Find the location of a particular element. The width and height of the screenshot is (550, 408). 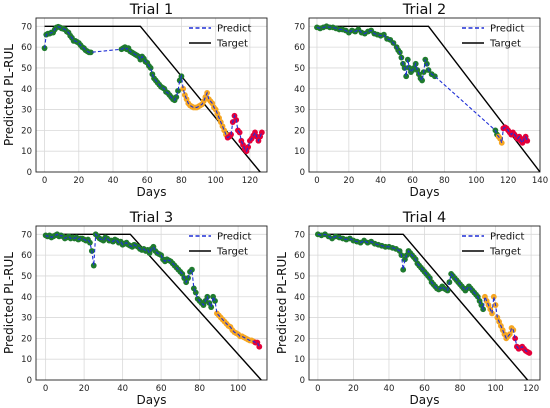

chart-title: Trial 1 is located at coordinates (151, 10).